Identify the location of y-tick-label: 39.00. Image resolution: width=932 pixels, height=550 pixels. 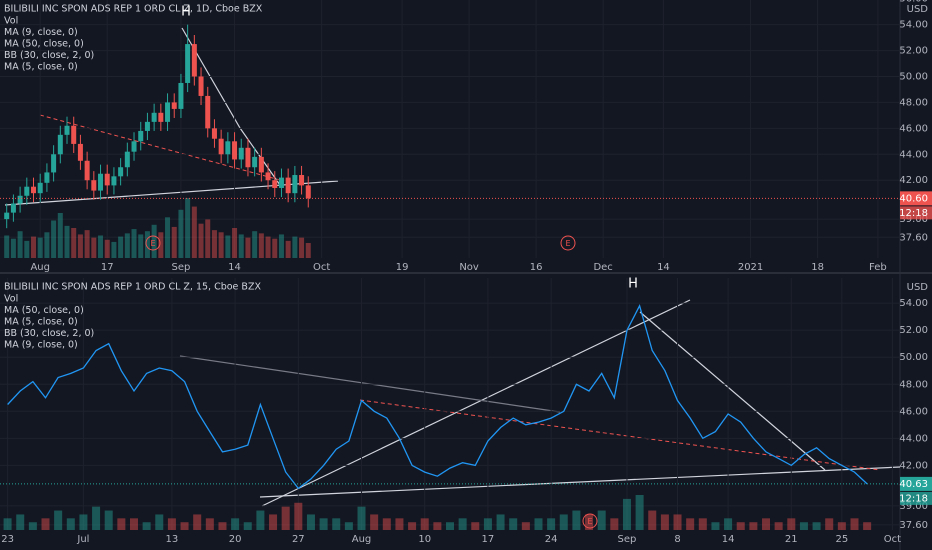
(913, 506).